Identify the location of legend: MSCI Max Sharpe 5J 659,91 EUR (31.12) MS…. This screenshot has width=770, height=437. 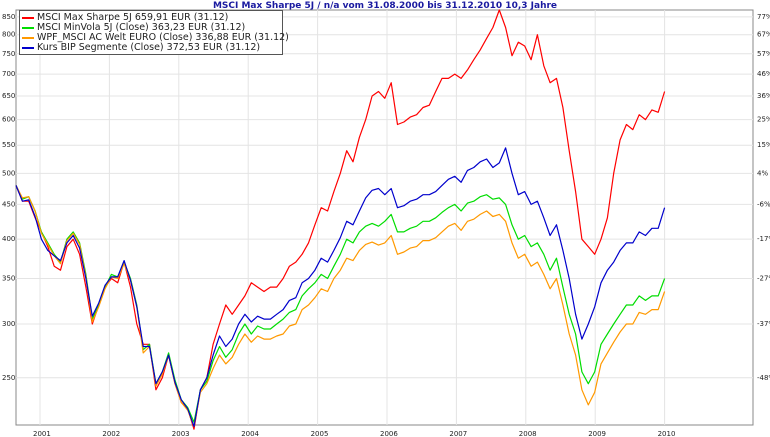
(154, 32).